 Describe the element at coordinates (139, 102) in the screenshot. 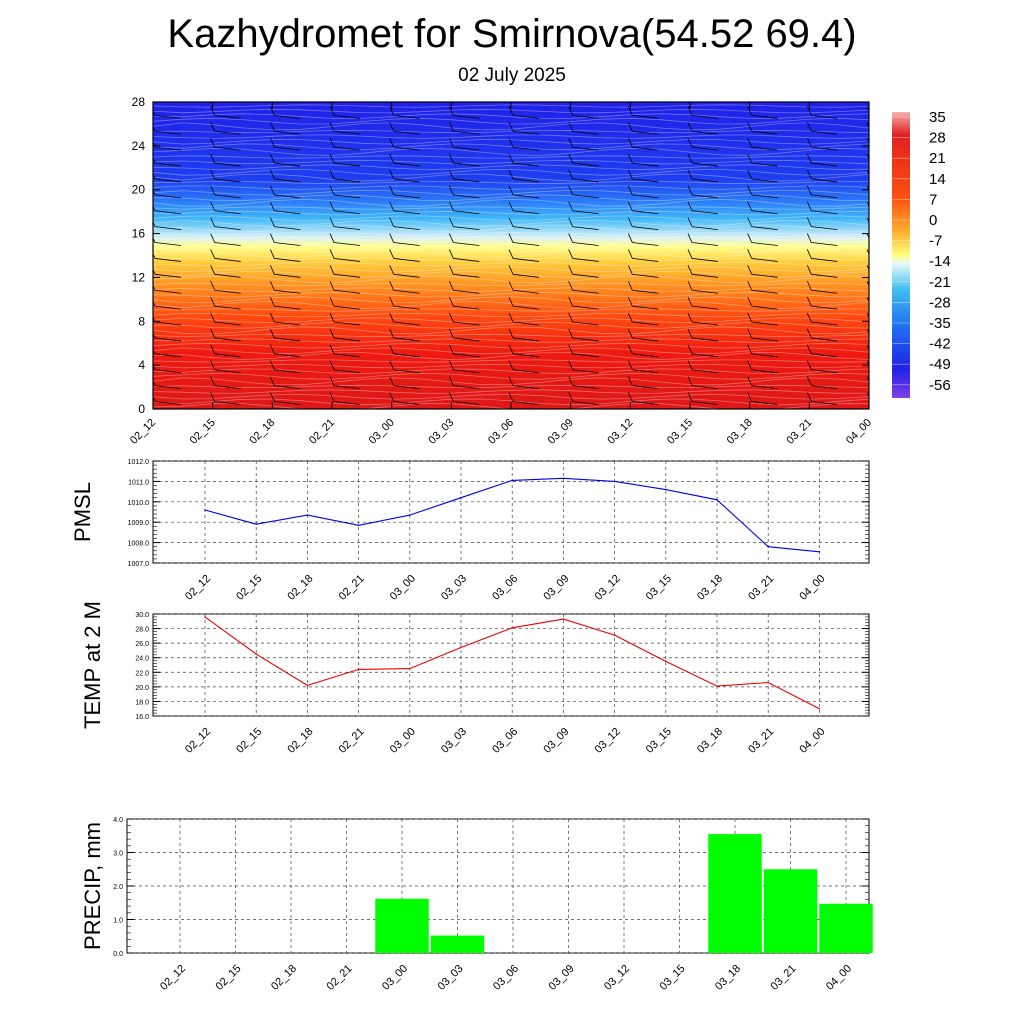

I see `y-tick-label: 28` at that location.